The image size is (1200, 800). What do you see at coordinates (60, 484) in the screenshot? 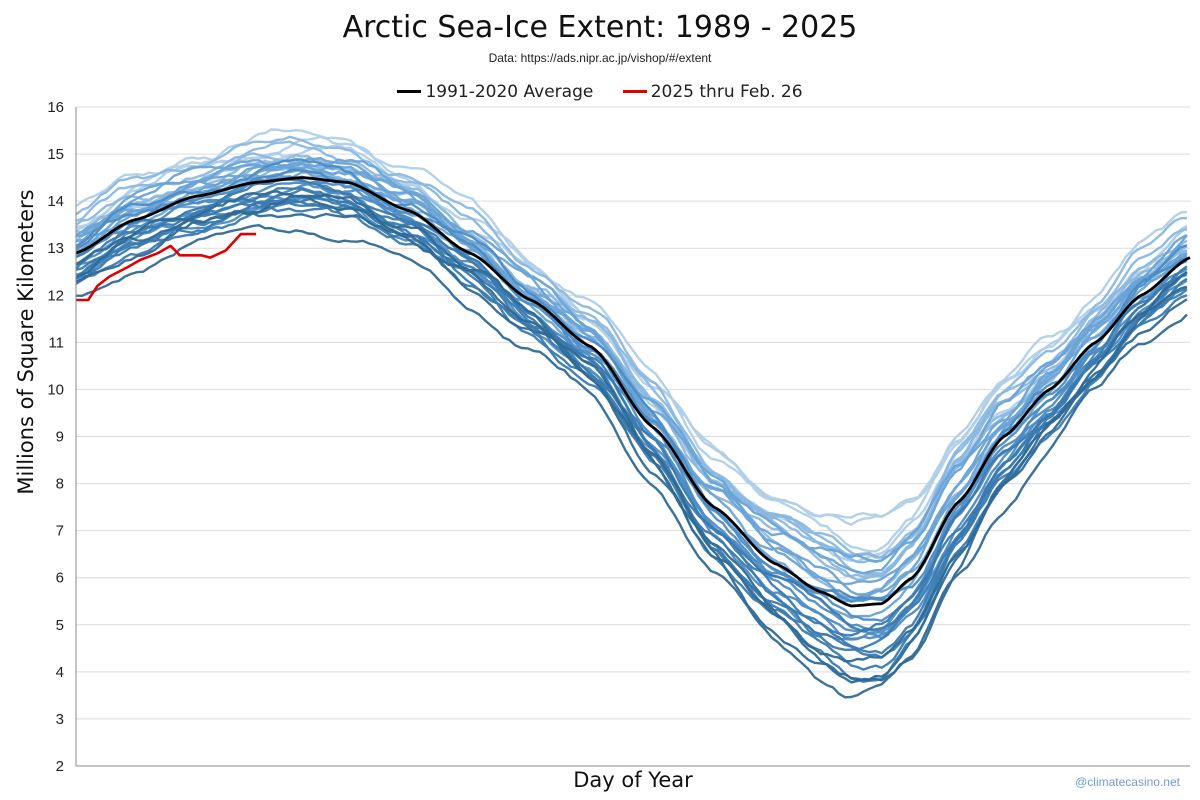
I see `y-tick-label-8: 8` at bounding box center [60, 484].